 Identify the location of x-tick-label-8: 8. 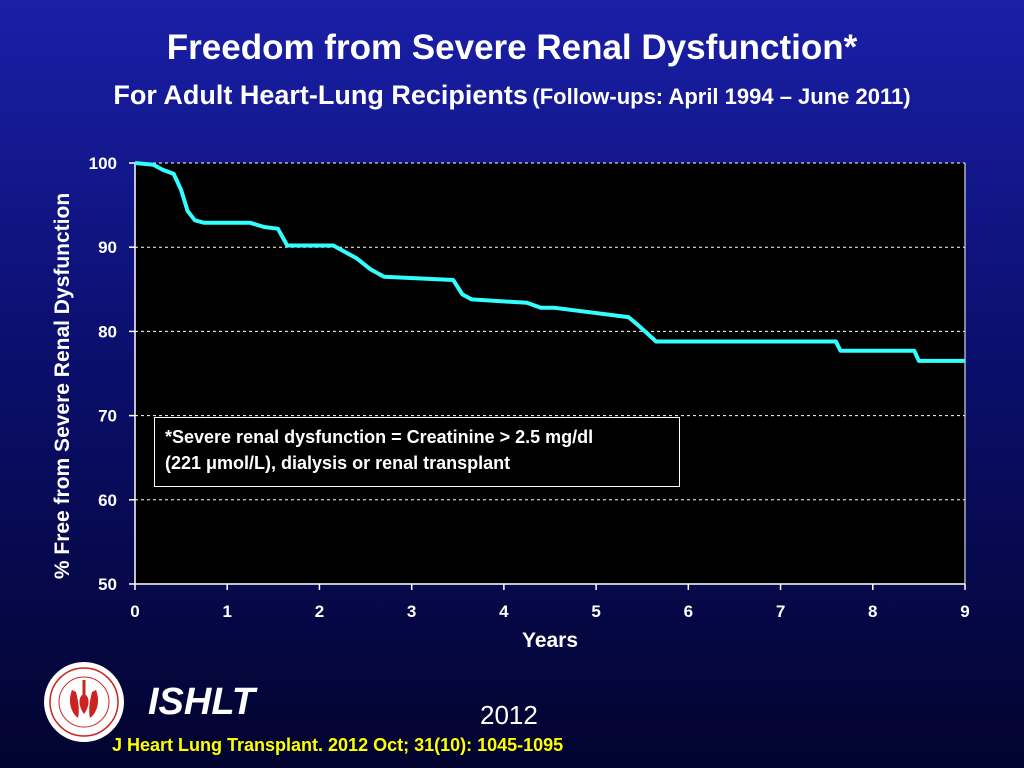
(872, 611).